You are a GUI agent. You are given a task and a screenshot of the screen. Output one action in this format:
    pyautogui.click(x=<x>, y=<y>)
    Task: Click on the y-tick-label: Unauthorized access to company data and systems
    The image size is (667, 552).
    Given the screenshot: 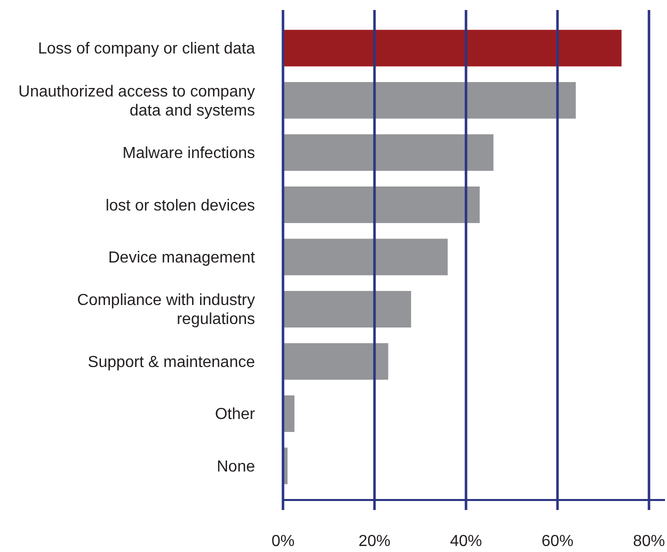 What is the action you would take?
    pyautogui.click(x=136, y=101)
    